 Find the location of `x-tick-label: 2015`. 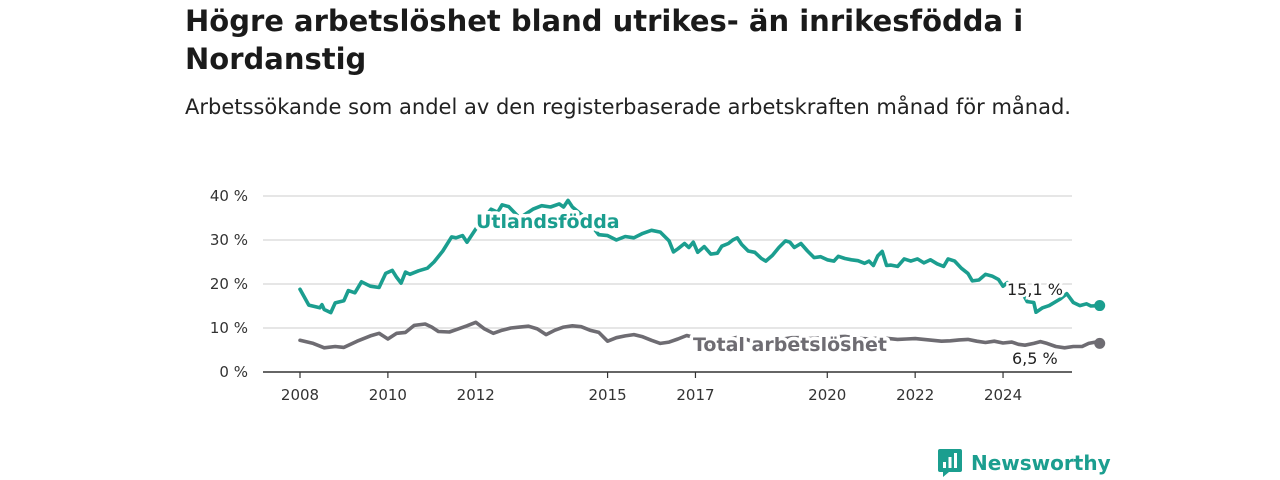

x-tick-label: 2015 is located at coordinates (607, 395).